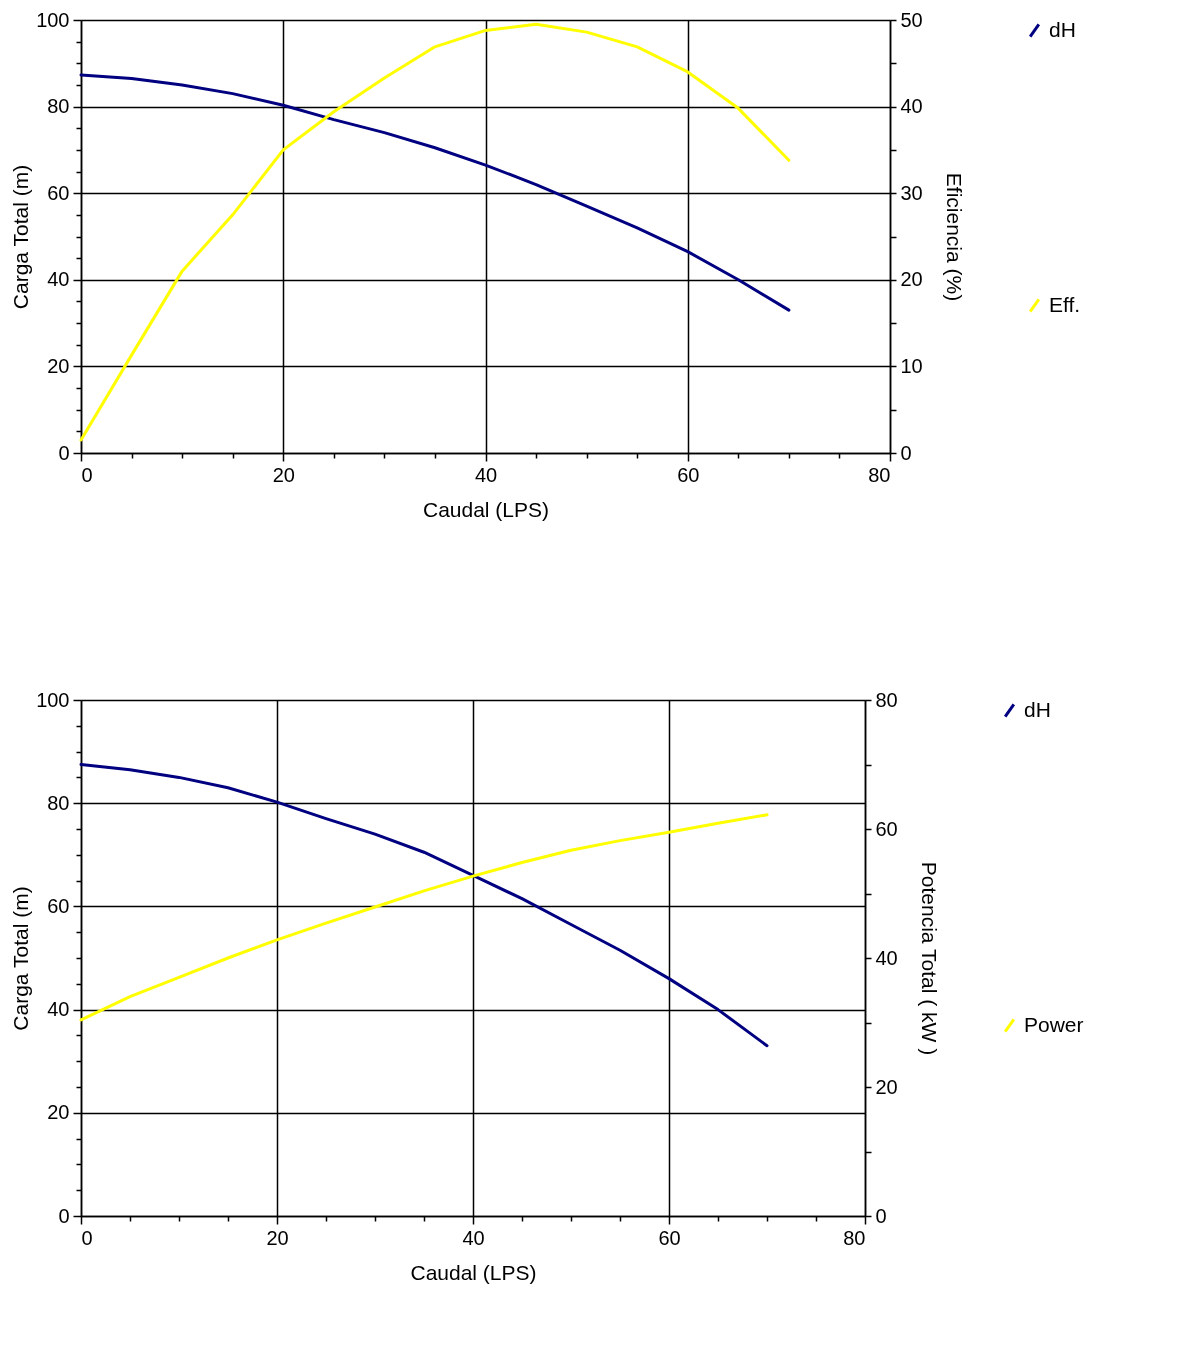  I want to click on y2-tick-label: 50, so click(911, 19).